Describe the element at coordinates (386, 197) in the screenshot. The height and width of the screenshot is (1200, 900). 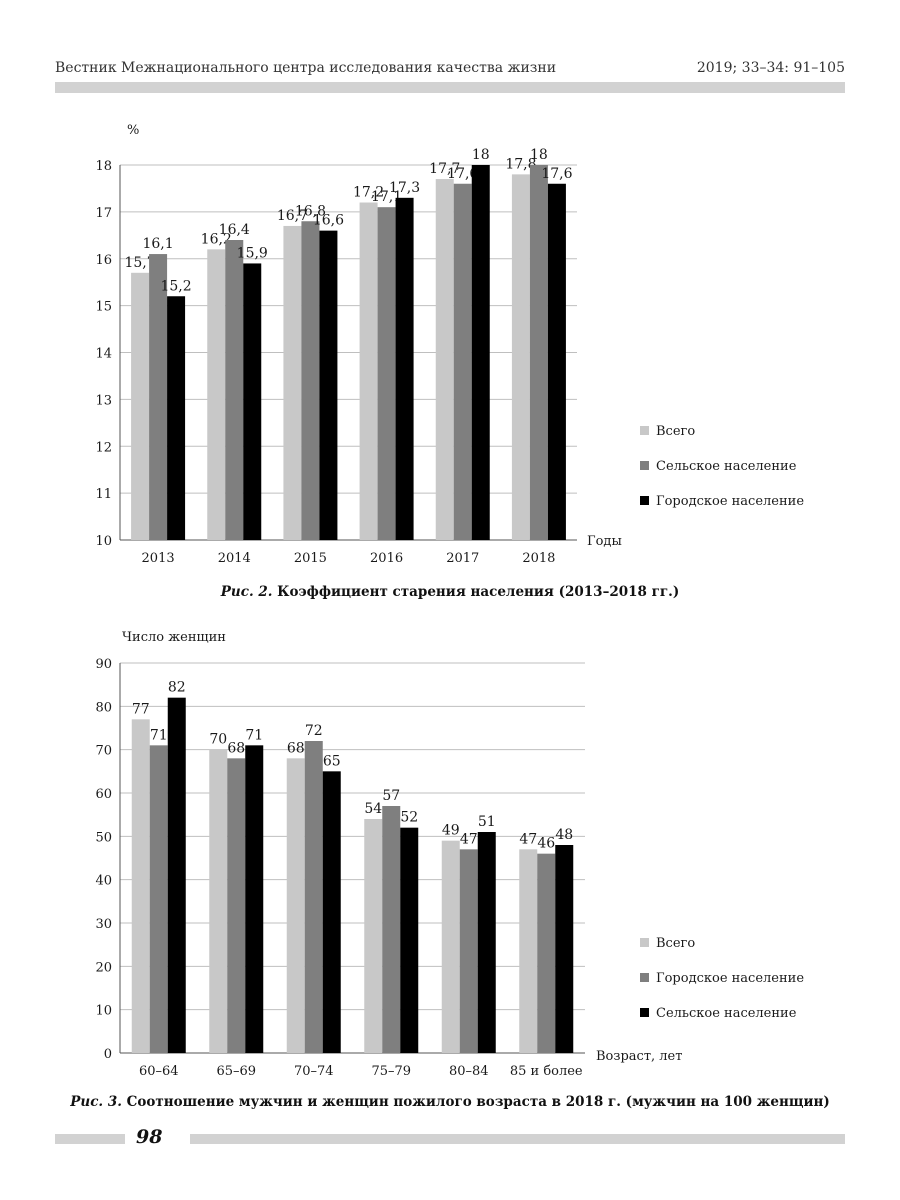
I see `data-label: 17,1` at that location.